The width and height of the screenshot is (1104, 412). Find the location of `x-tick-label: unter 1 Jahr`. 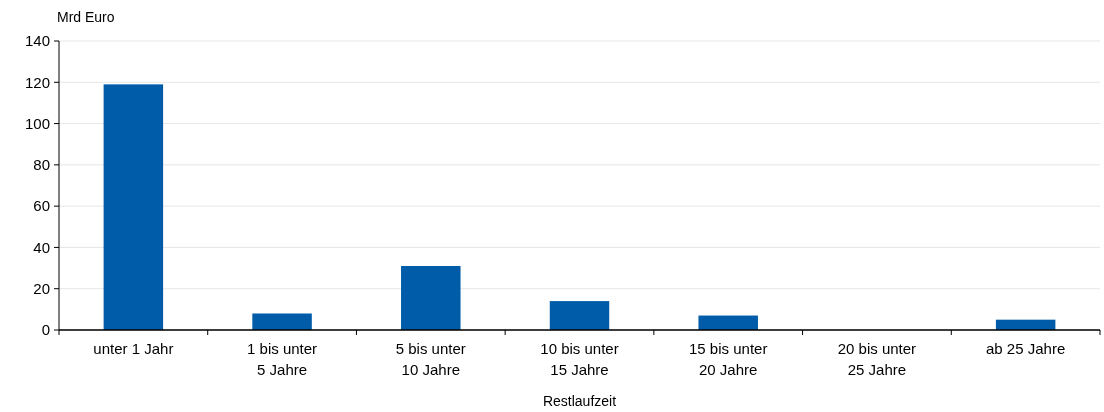

x-tick-label: unter 1 Jahr is located at coordinates (133, 348).